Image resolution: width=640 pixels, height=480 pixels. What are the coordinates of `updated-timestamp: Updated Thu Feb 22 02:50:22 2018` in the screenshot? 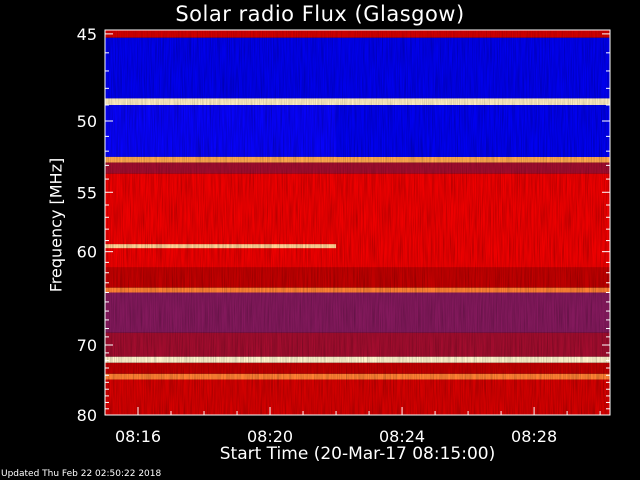 It's located at (81, 474).